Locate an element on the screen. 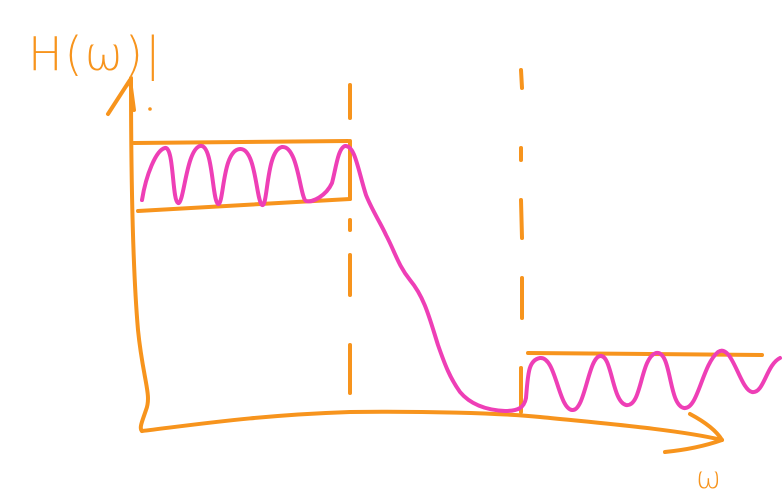  x-axis is located at coordinates (432, 431).